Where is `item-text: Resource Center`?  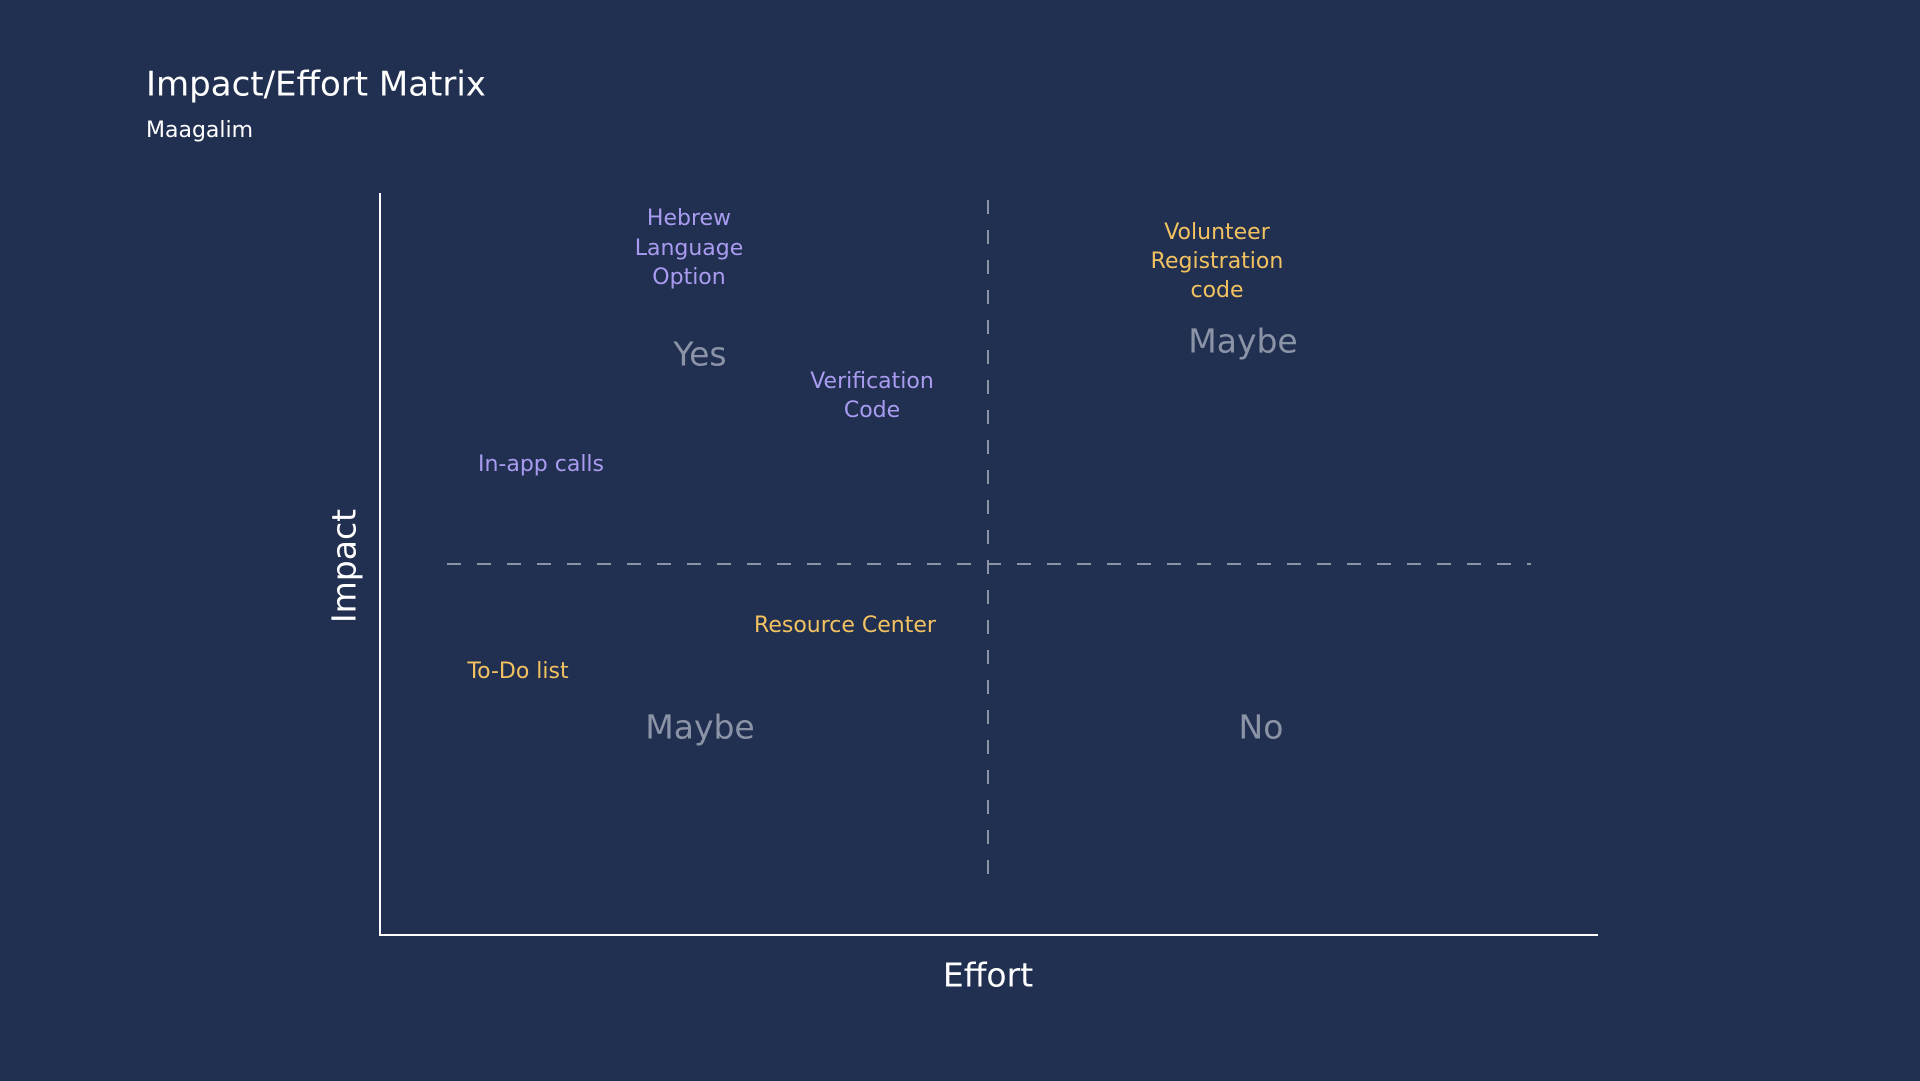
item-text: Resource Center is located at coordinates (845, 625).